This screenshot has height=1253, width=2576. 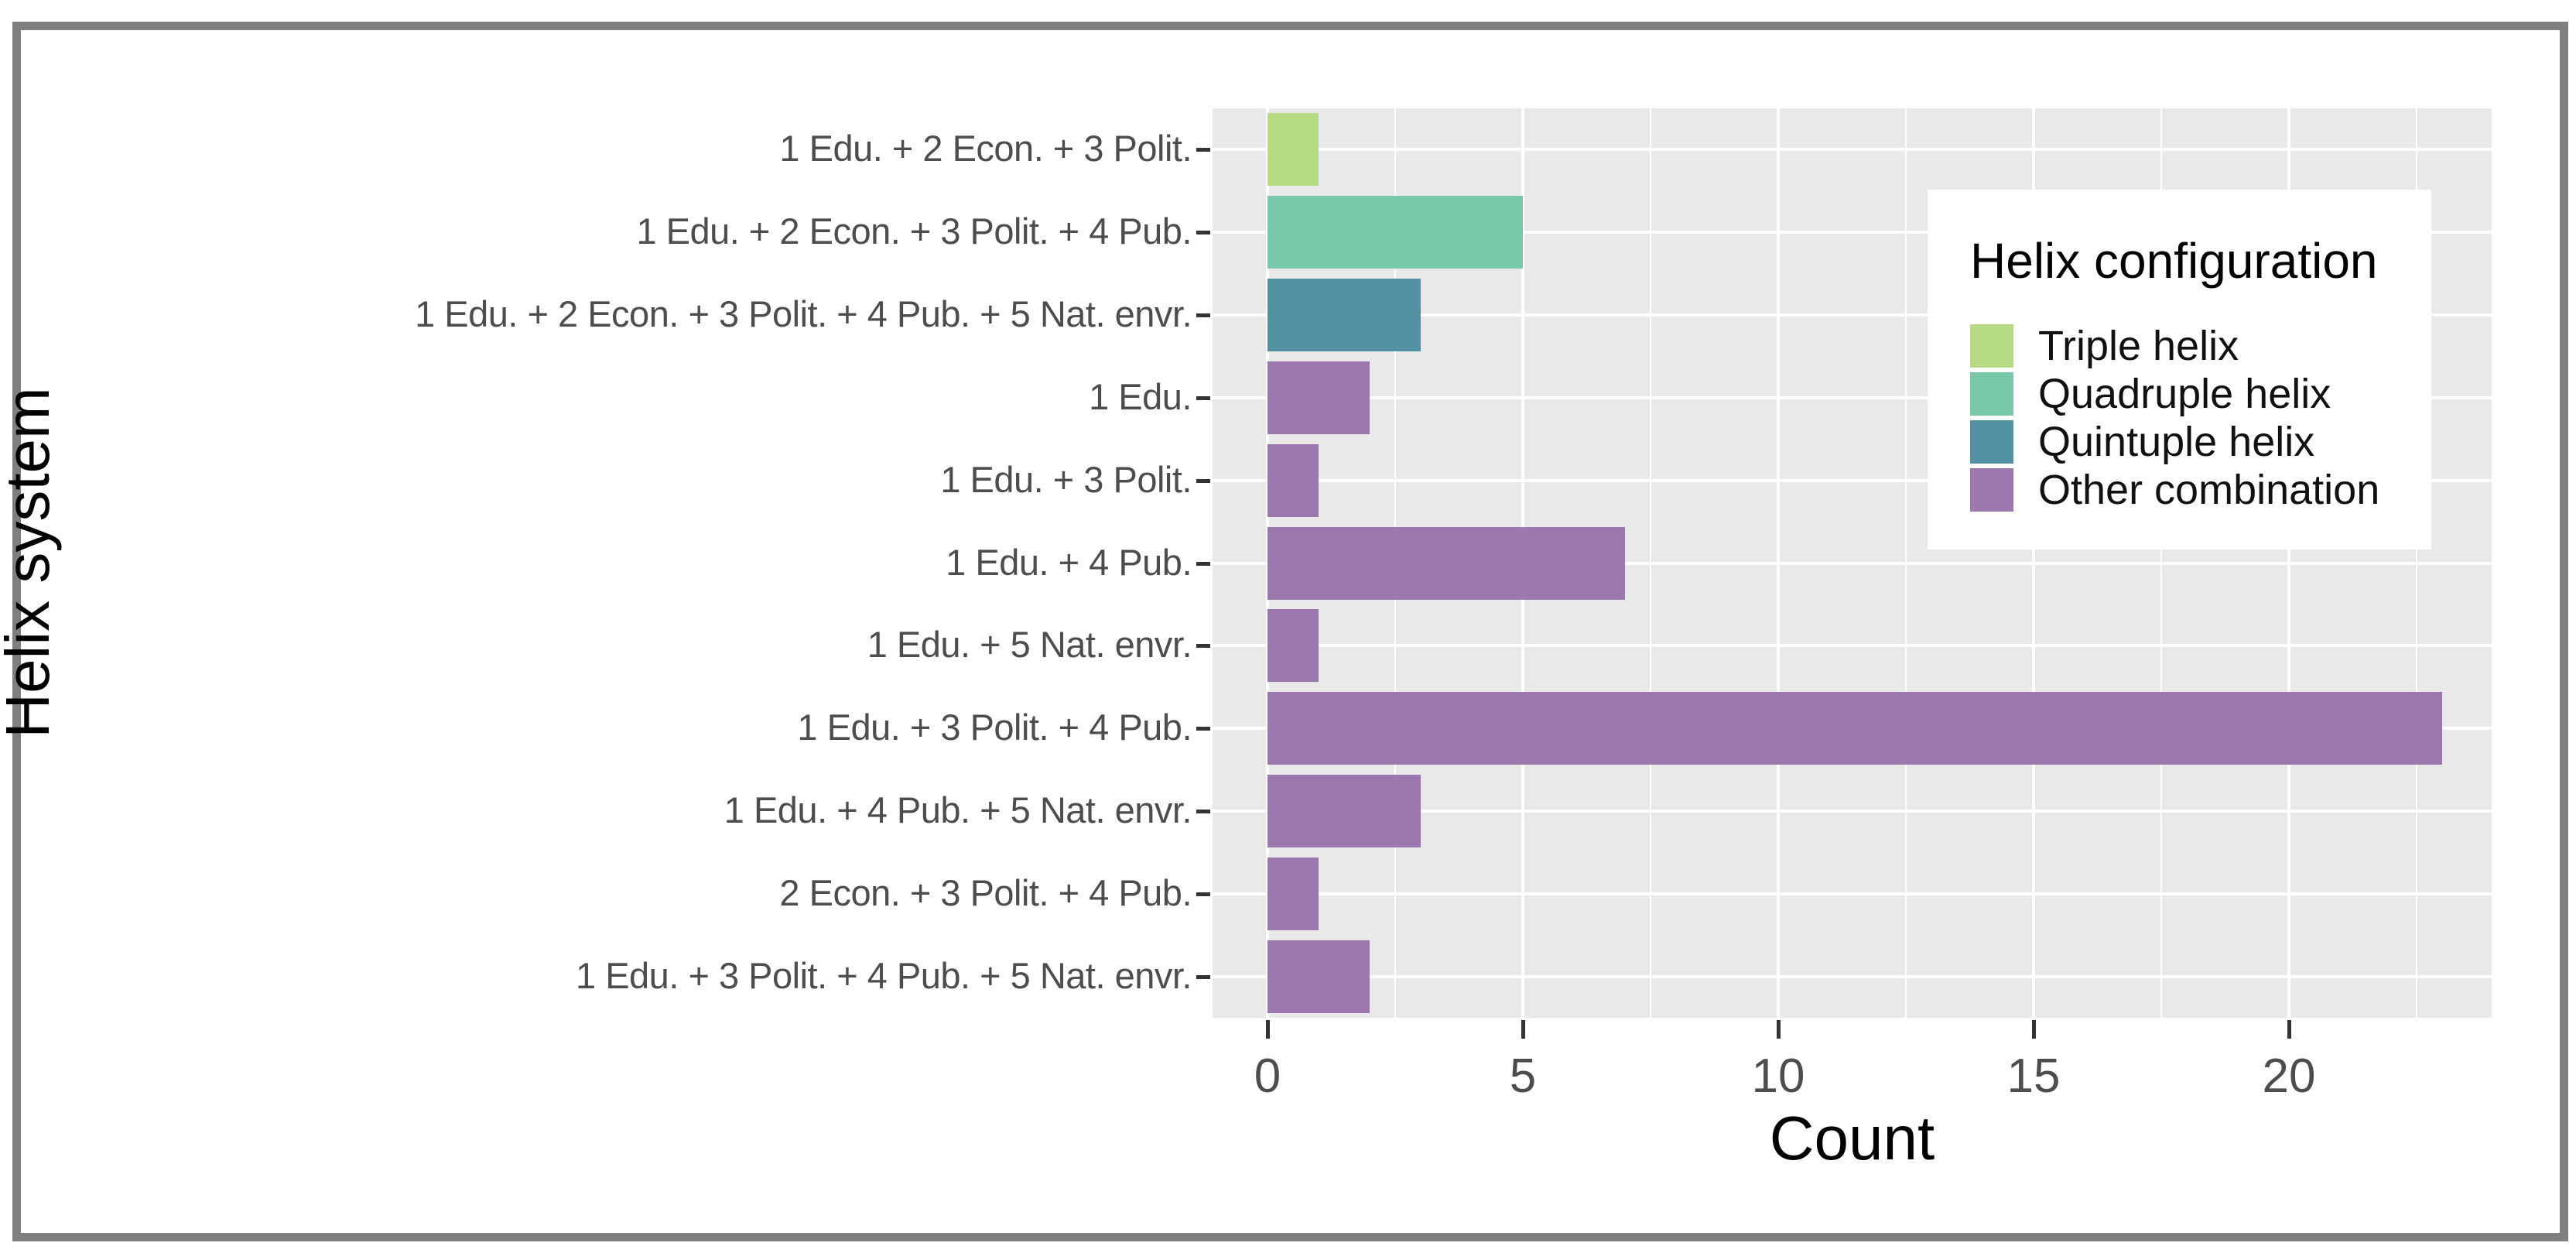 I want to click on x-tick-label: 10, so click(x=1778, y=1076).